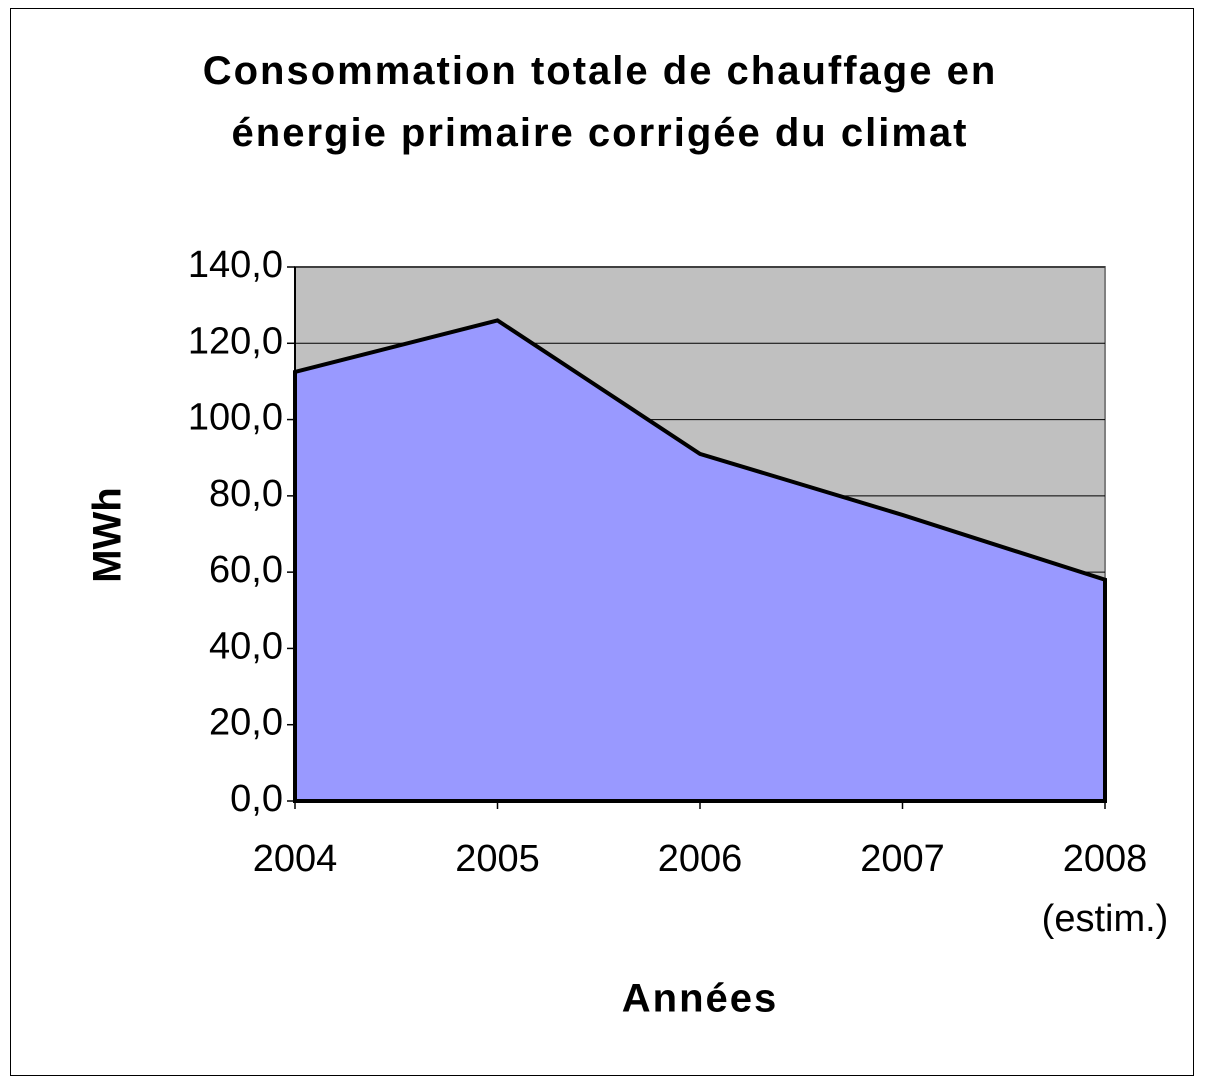 Image resolution: width=1206 pixels, height=1083 pixels. What do you see at coordinates (246, 494) in the screenshot?
I see `y-tick-label: 80,0` at bounding box center [246, 494].